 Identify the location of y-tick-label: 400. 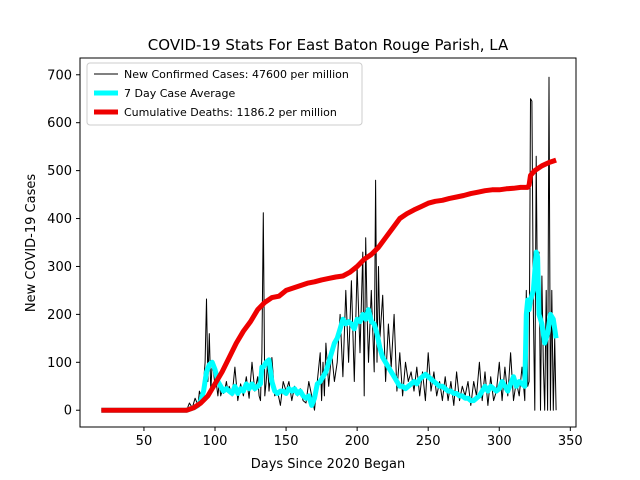
(59, 219).